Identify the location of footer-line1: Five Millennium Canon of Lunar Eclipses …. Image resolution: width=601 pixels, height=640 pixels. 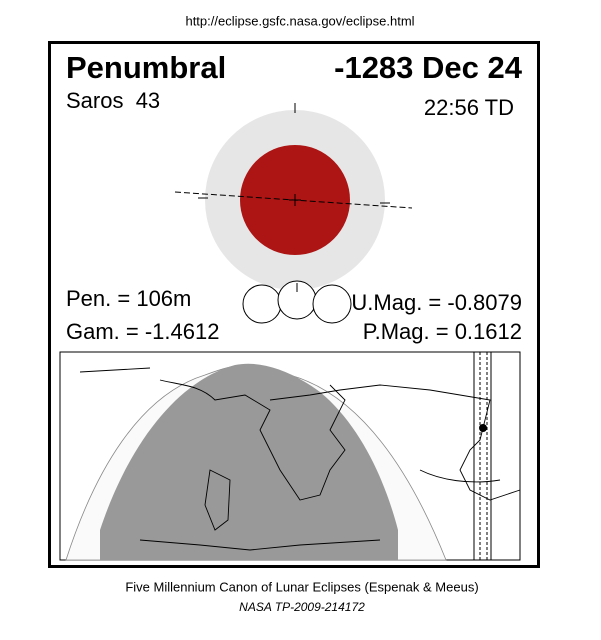
(301, 586).